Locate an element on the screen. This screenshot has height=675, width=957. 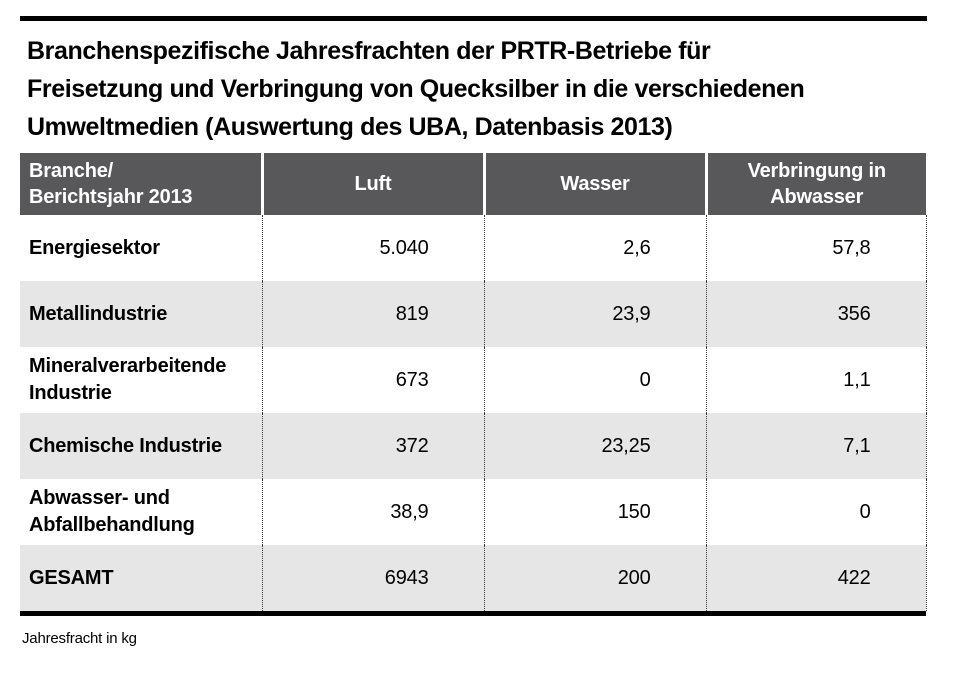
luft-value: 372 is located at coordinates (372, 446).